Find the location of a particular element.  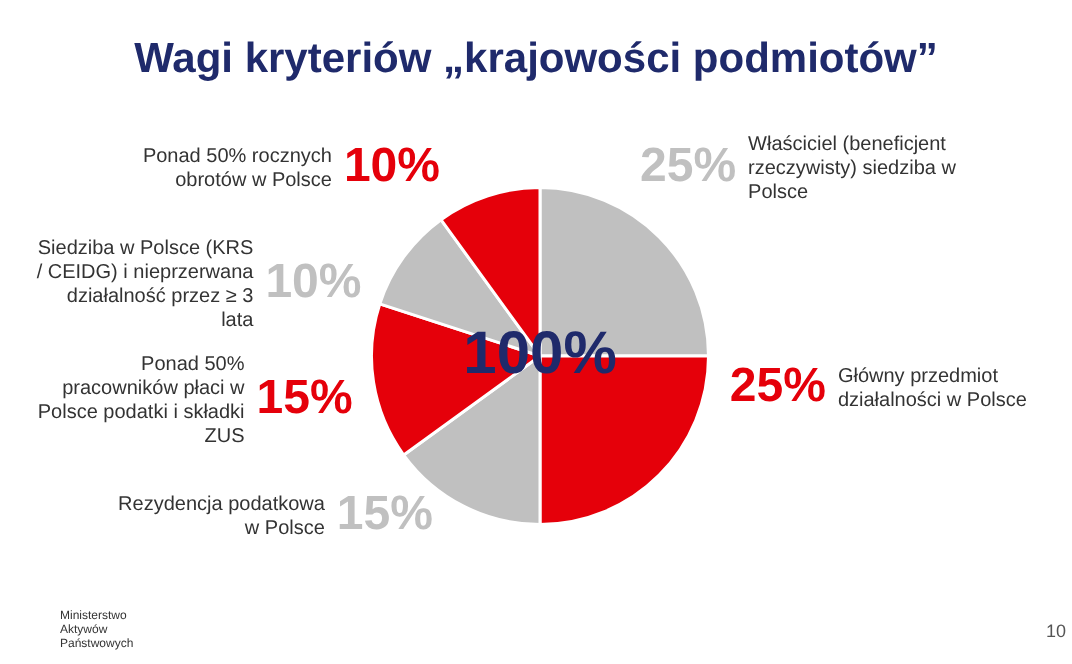

slice-label: Ponad 50% pracowników płaci w Polsce podatki i składki ZUS is located at coordinates (142, 400).